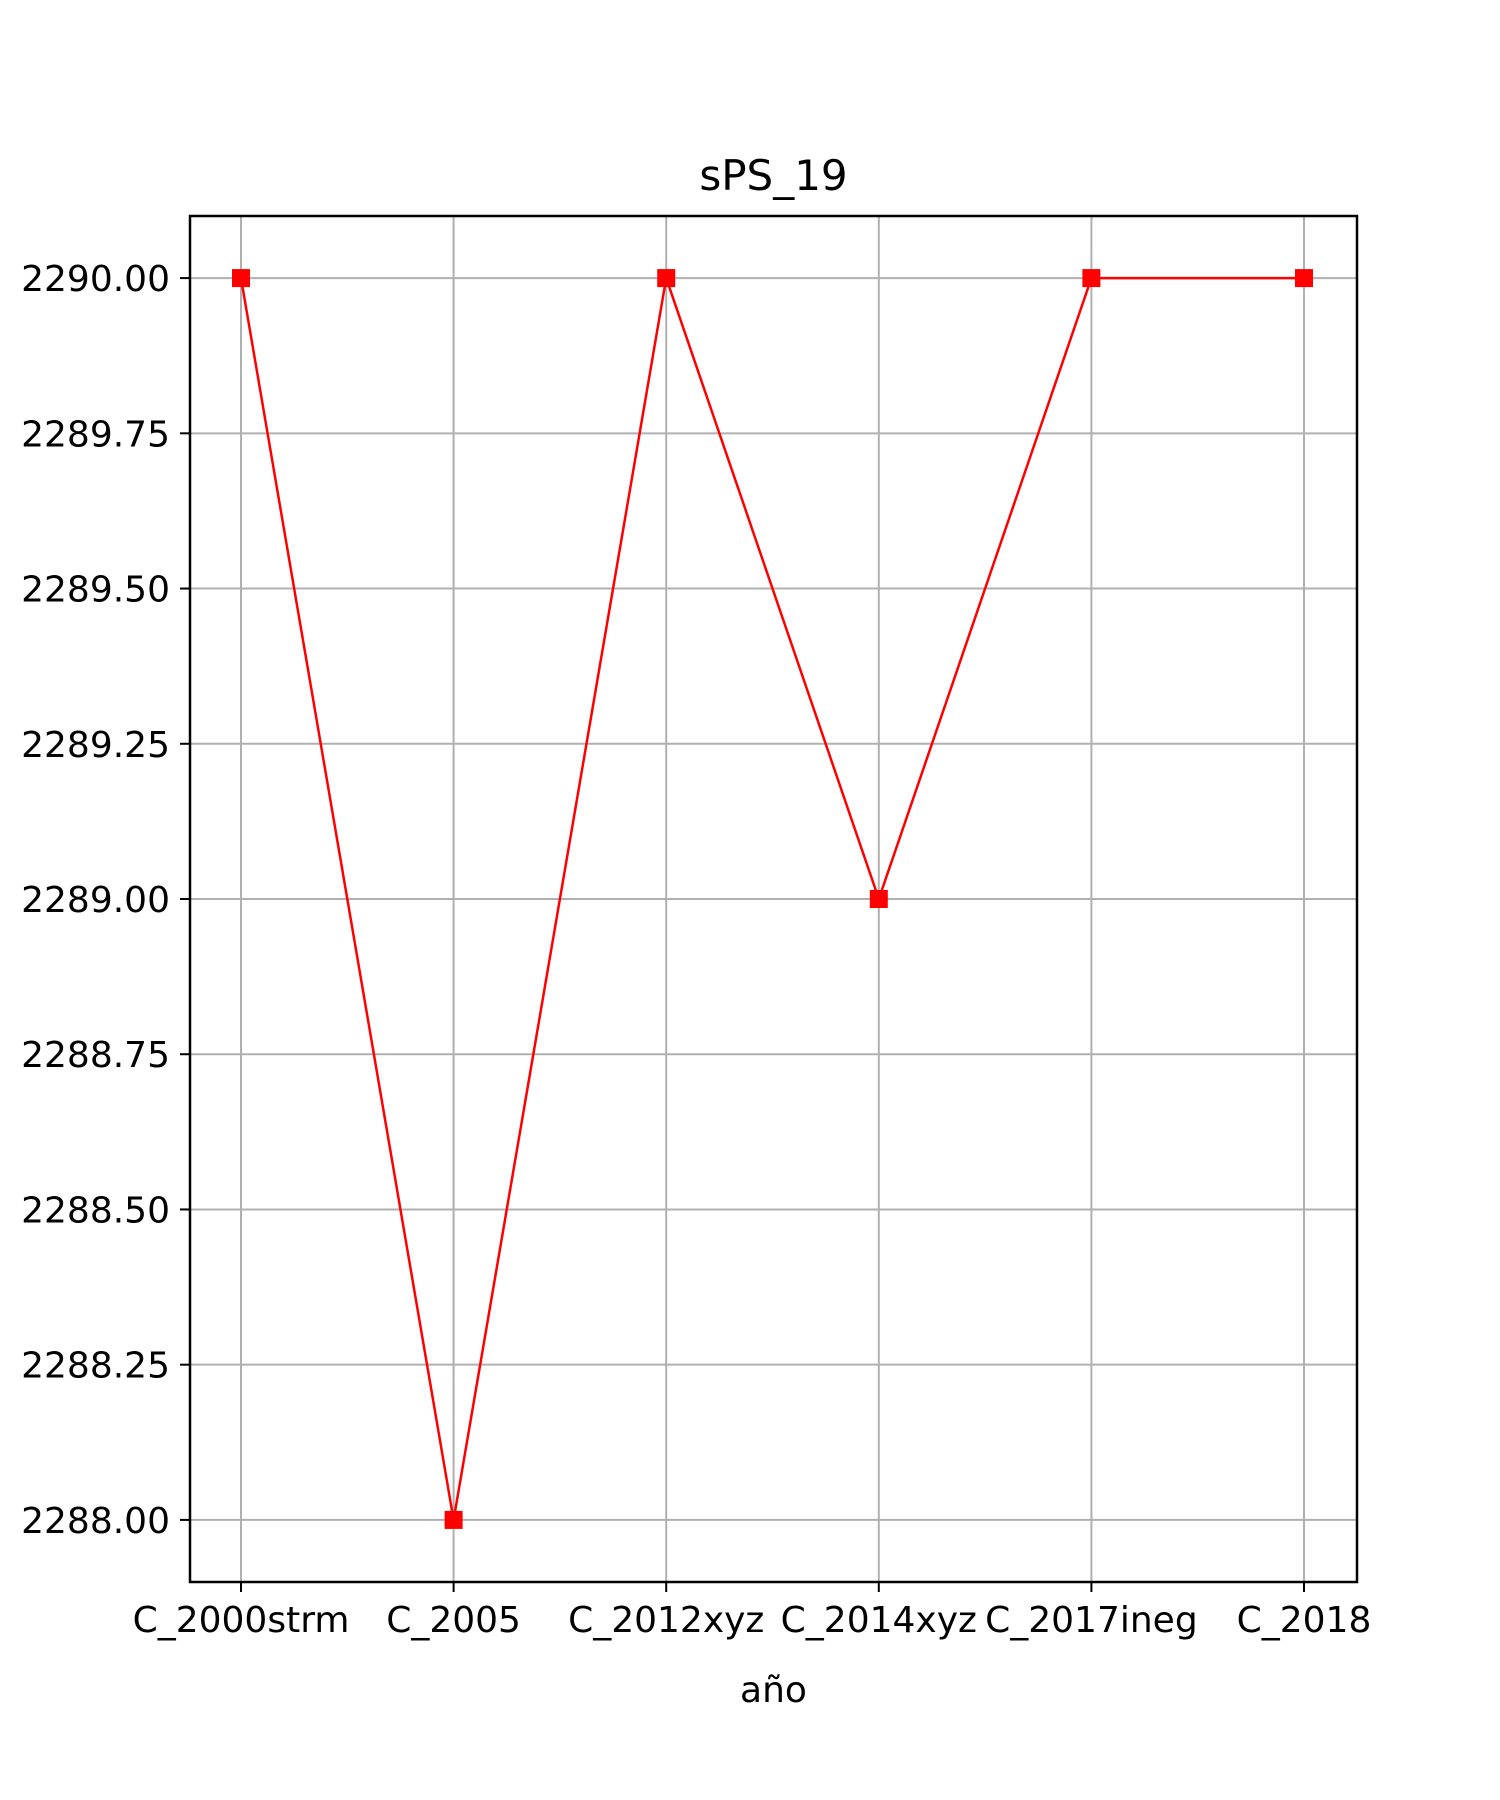 The image size is (1500, 1800). Describe the element at coordinates (95, 590) in the screenshot. I see `y-tick-label: 2289.50` at that location.